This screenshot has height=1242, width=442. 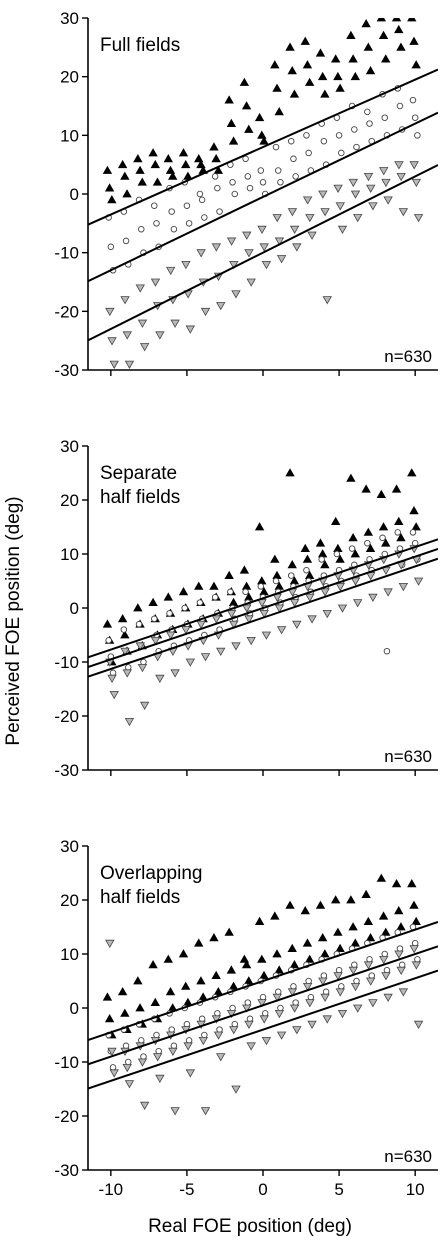 I want to click on x-tick-label: 10, so click(x=415, y=1189).